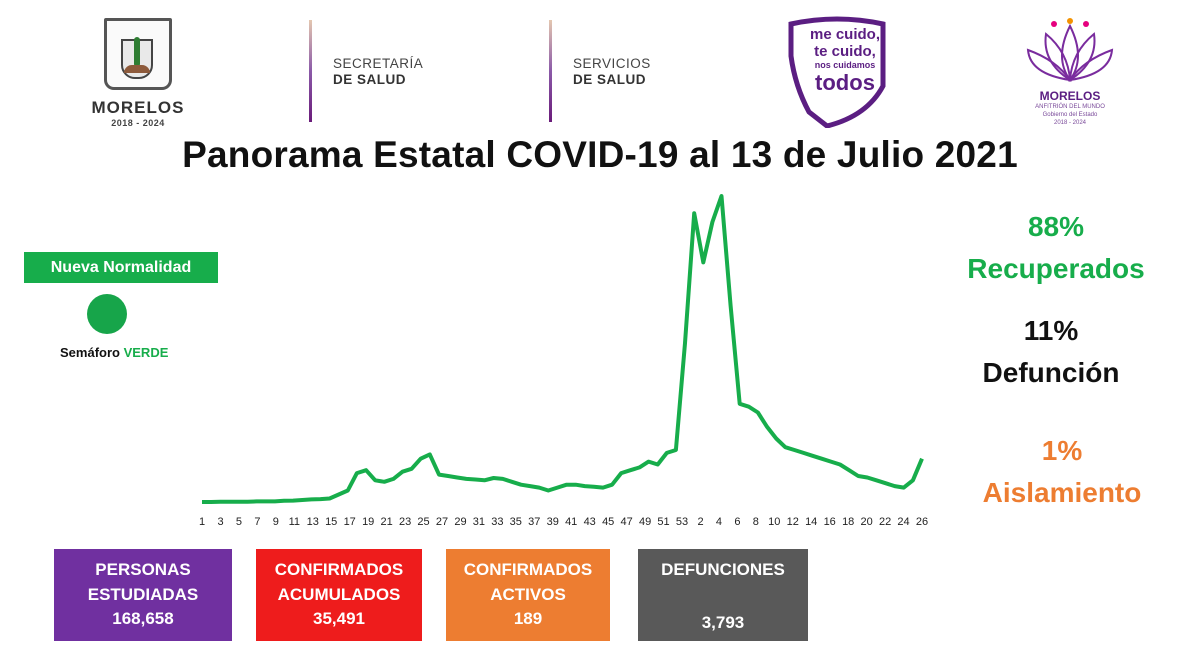 The width and height of the screenshot is (1200, 670). Describe the element at coordinates (534, 522) in the screenshot. I see `x-tick-label: 37` at that location.